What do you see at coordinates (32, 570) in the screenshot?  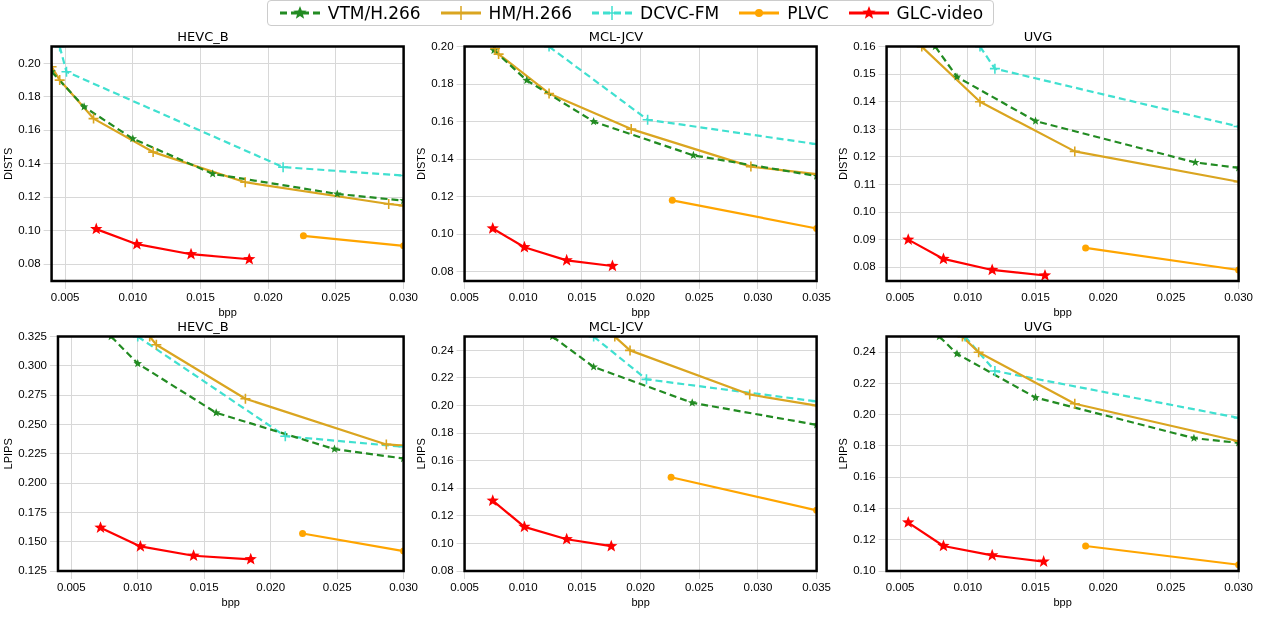 I see `y-tick-label: 0.125` at bounding box center [32, 570].